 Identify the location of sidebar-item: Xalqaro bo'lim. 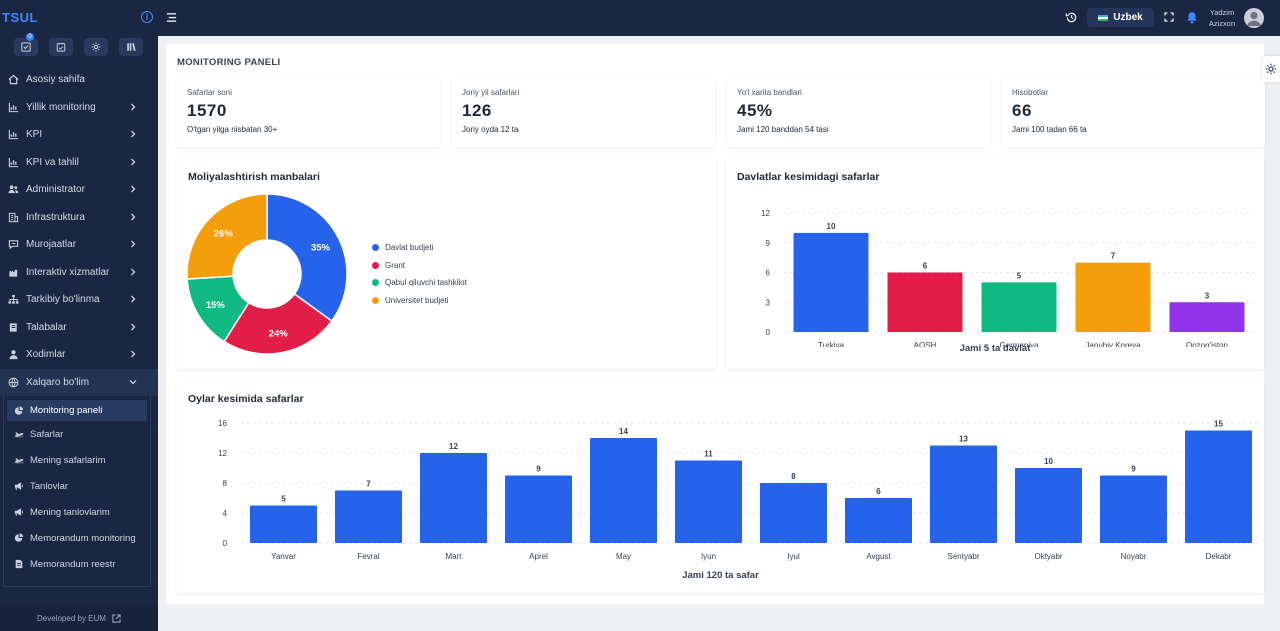
(79, 382).